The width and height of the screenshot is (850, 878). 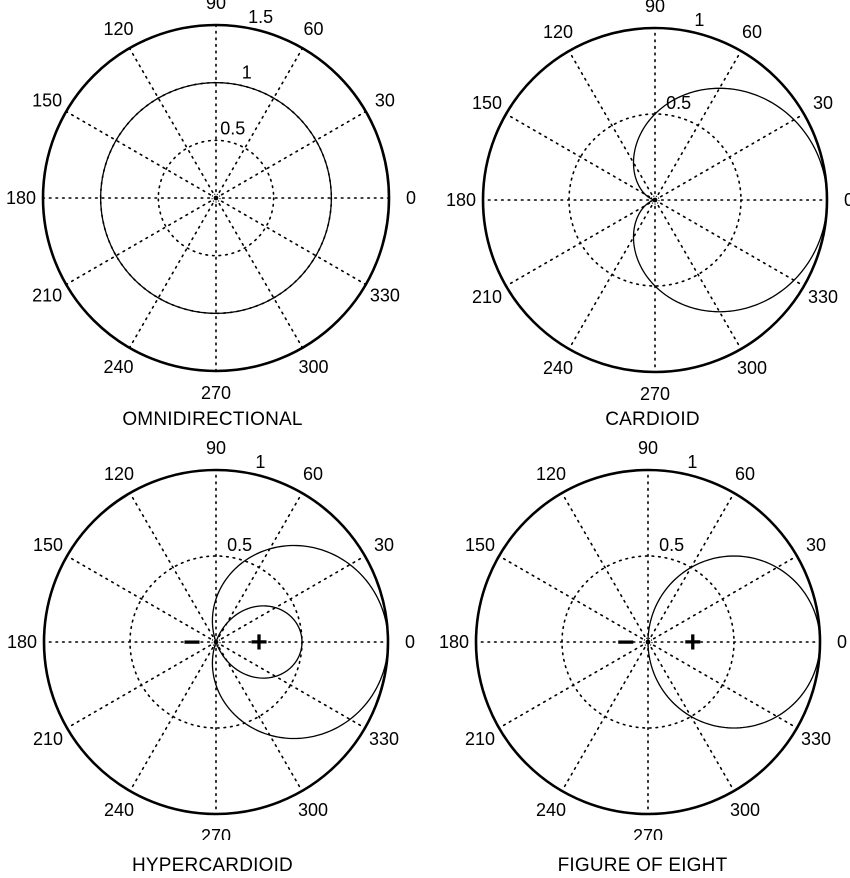 I want to click on chart-title: CARDIOID, so click(x=652, y=419).